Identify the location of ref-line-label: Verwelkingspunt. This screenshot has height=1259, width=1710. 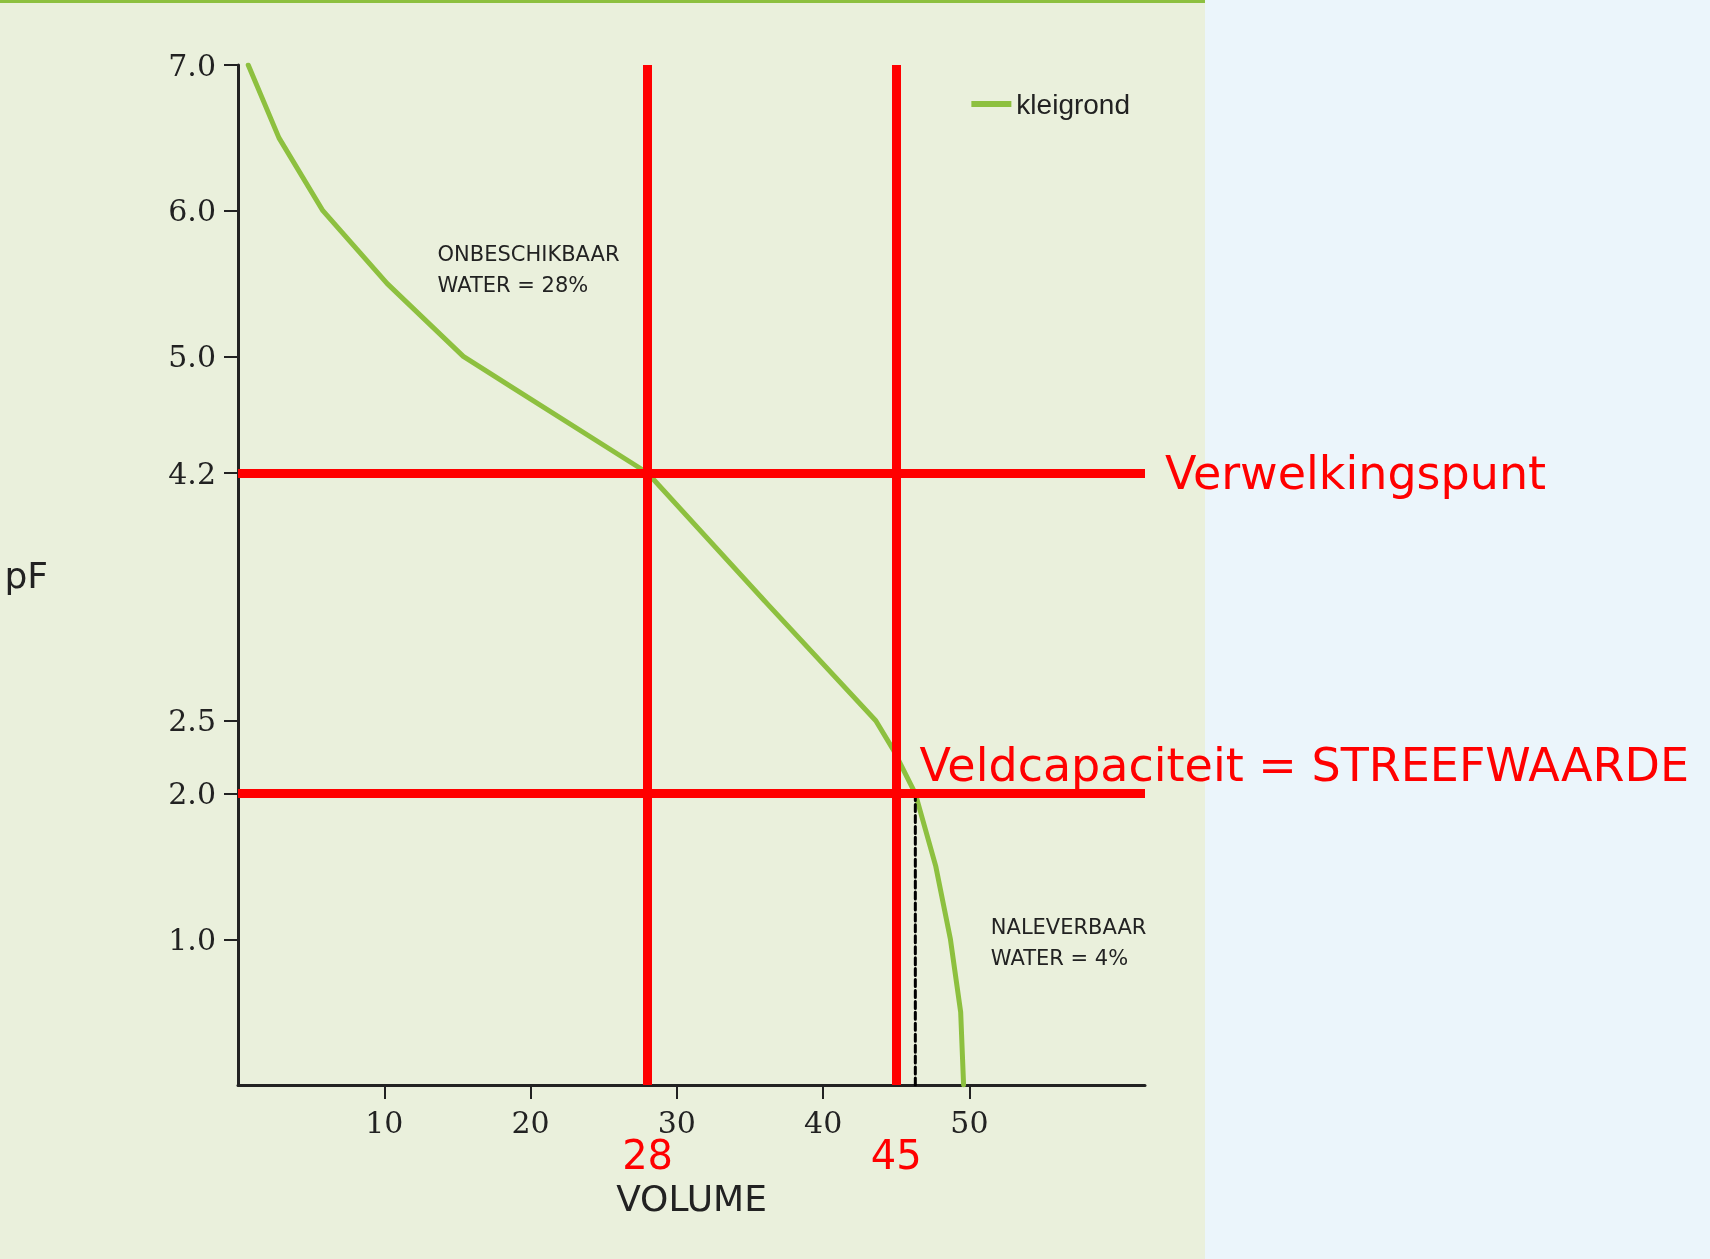
(1356, 473).